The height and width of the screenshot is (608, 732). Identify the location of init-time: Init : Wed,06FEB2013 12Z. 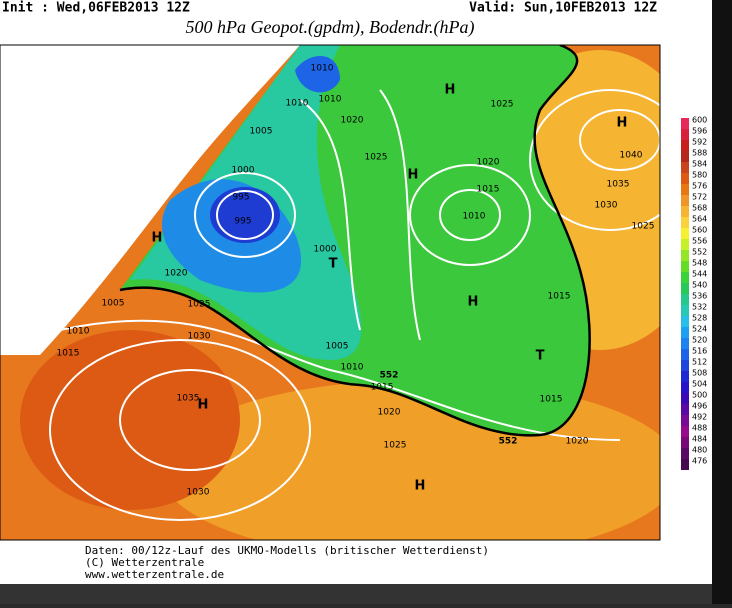
(96, 8).